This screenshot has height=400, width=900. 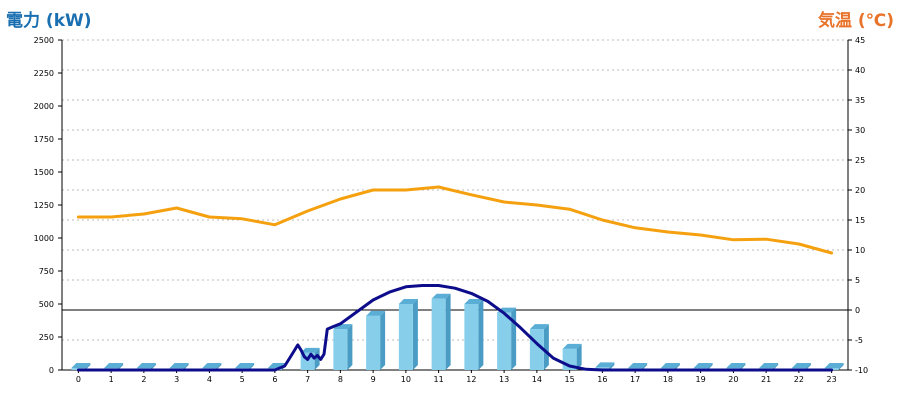 What do you see at coordinates (860, 40) in the screenshot?
I see `right-tick-label: 45` at bounding box center [860, 40].